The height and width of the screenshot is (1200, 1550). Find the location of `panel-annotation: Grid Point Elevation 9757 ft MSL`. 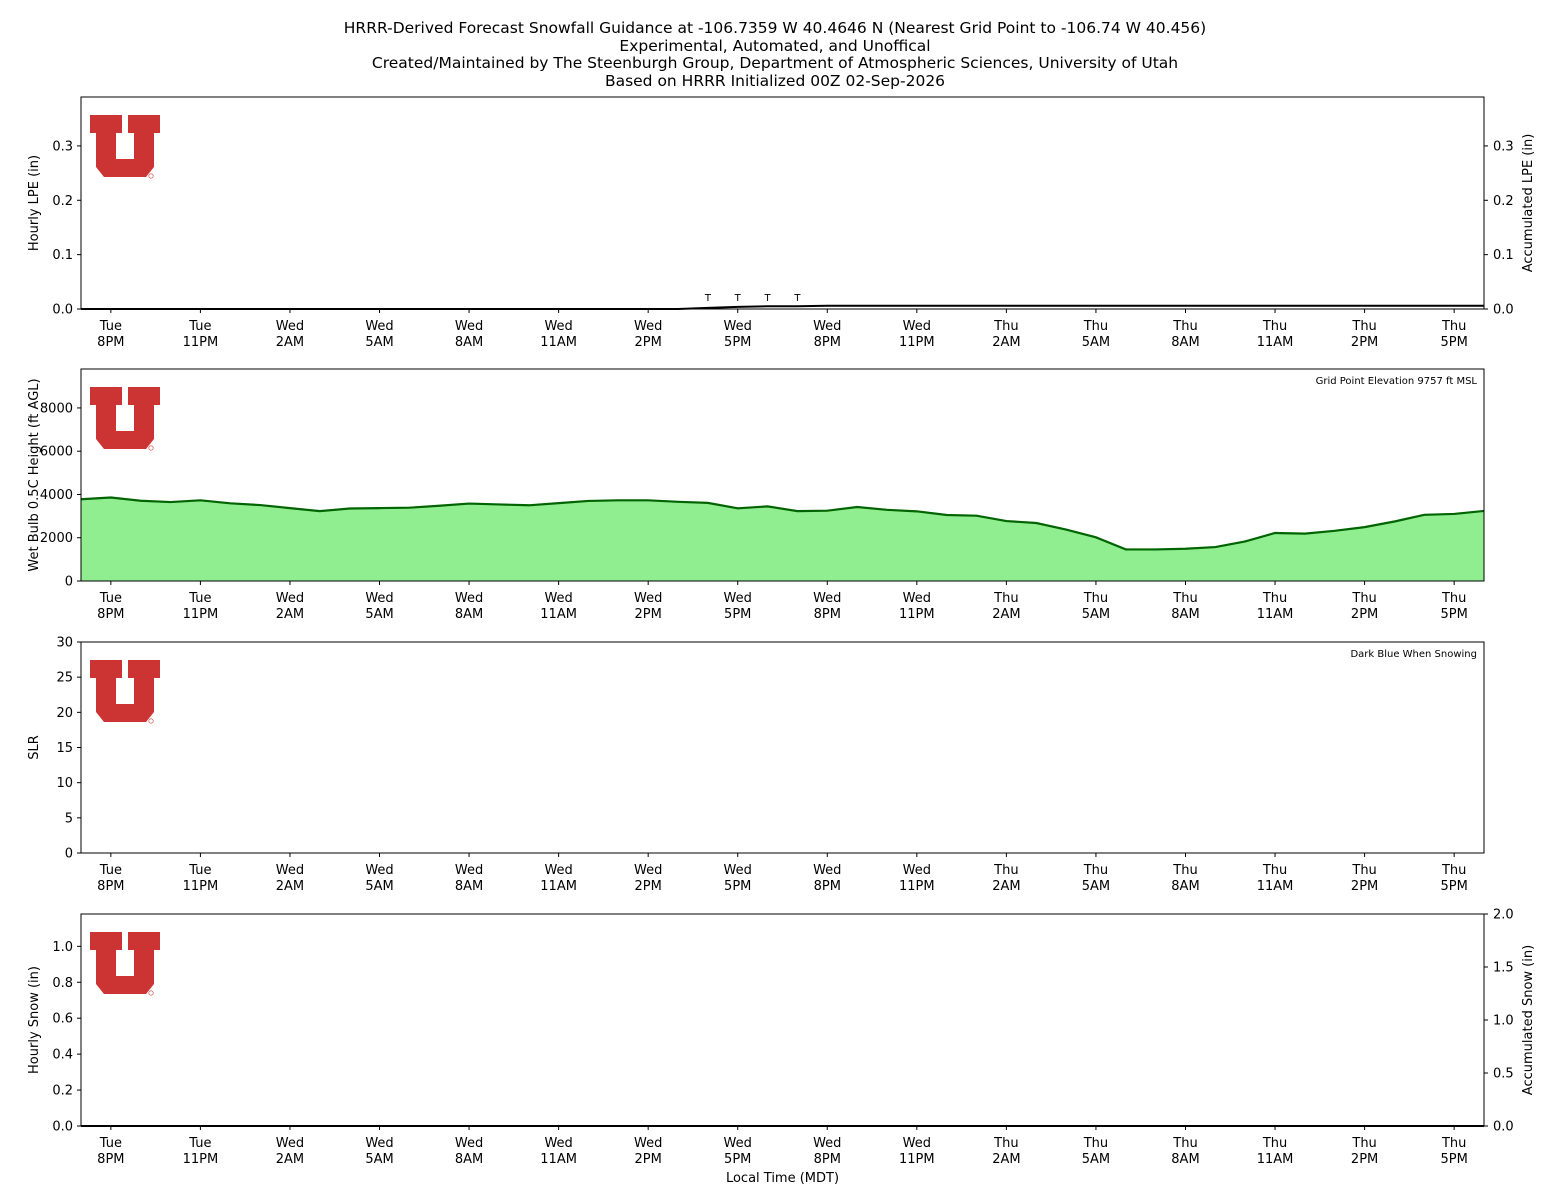

panel-annotation: Grid Point Elevation 9757 ft MSL is located at coordinates (1397, 381).